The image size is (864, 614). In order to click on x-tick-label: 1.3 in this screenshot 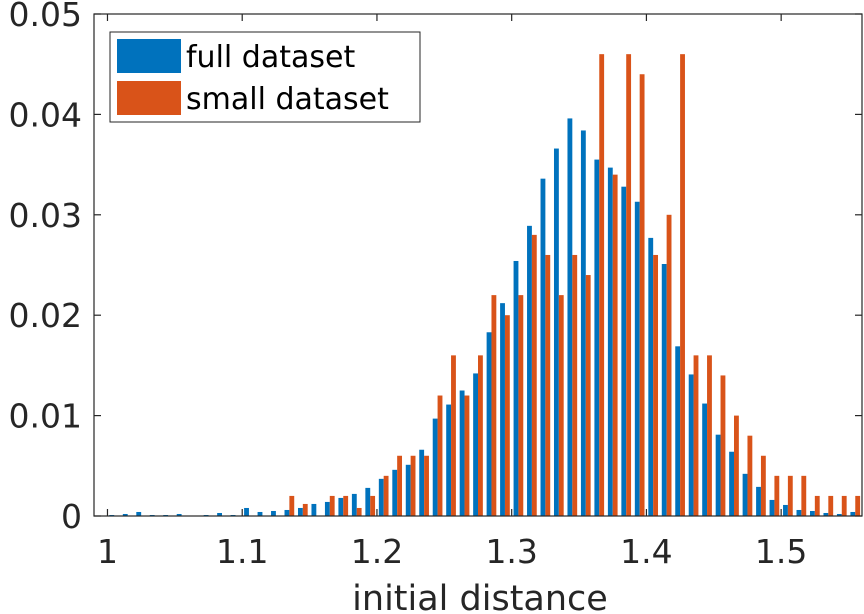, I will do `click(511, 551)`.